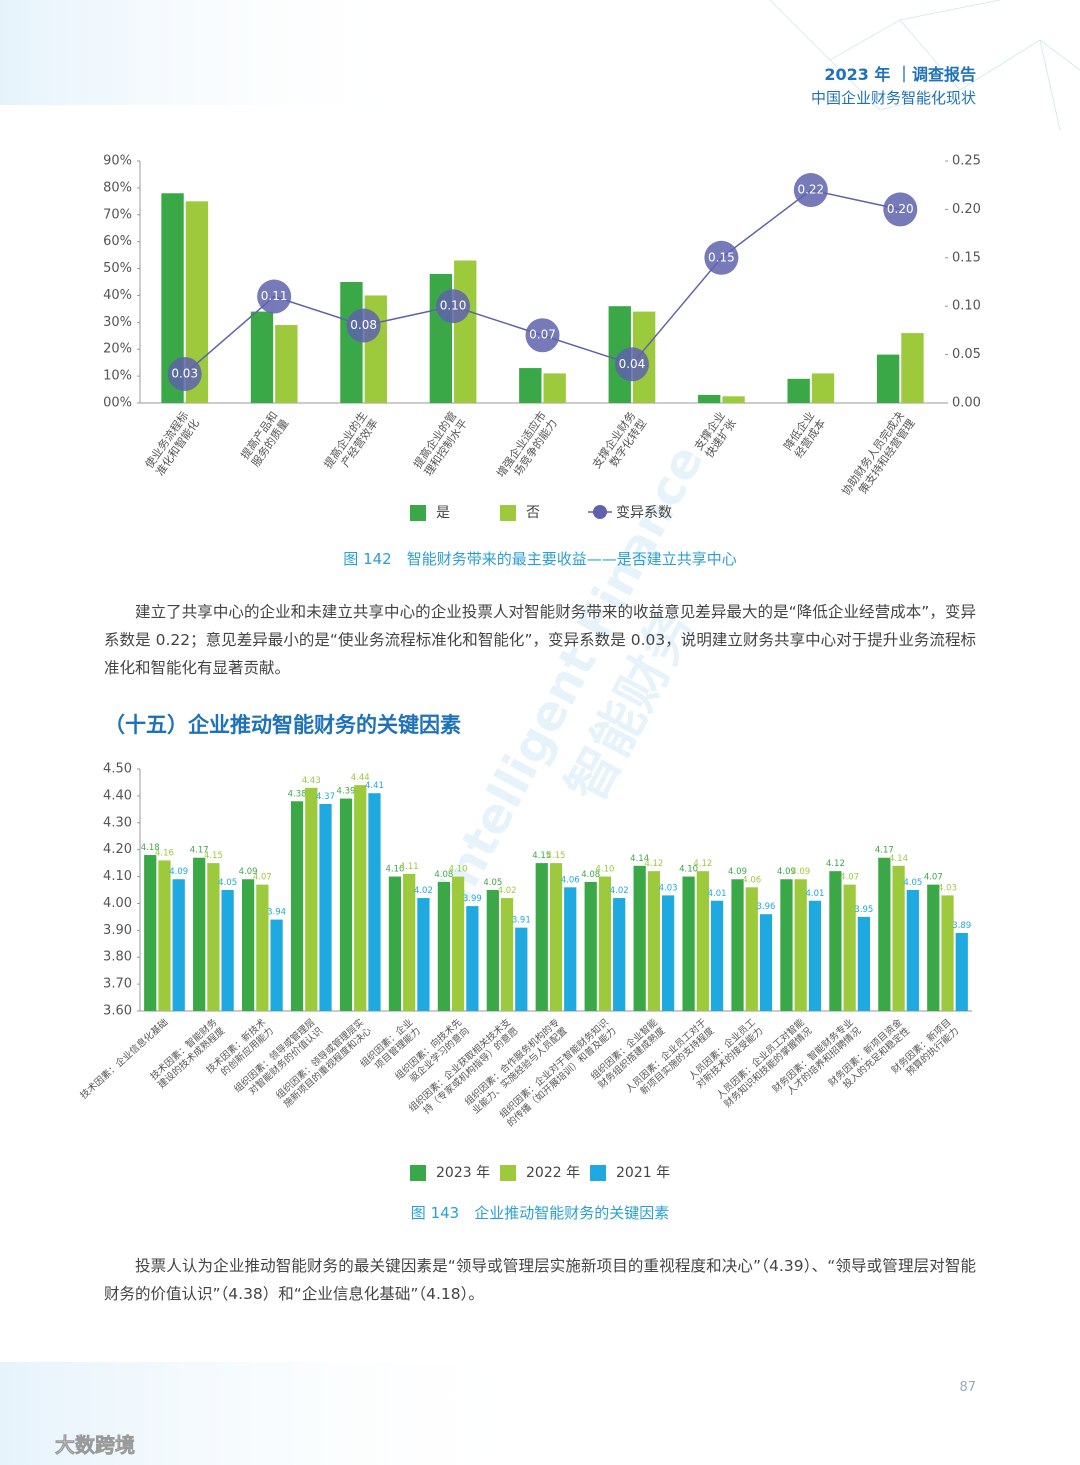  I want to click on y-tick-label: 00%, so click(117, 403).